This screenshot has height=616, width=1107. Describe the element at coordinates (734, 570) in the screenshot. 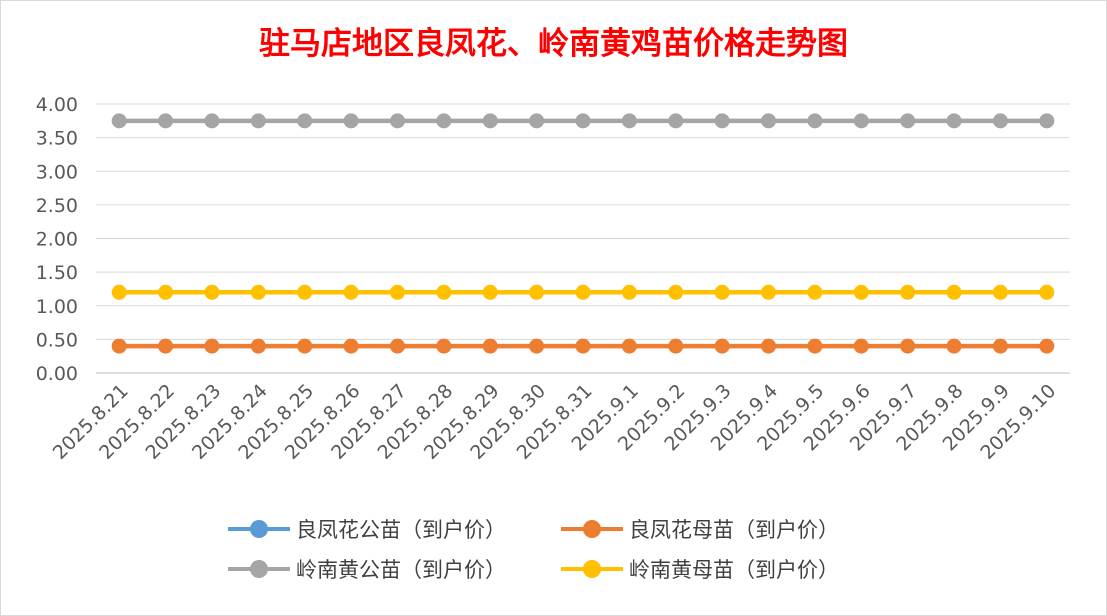

I see `legend-label: 岭南黄母苗（到户价）` at that location.